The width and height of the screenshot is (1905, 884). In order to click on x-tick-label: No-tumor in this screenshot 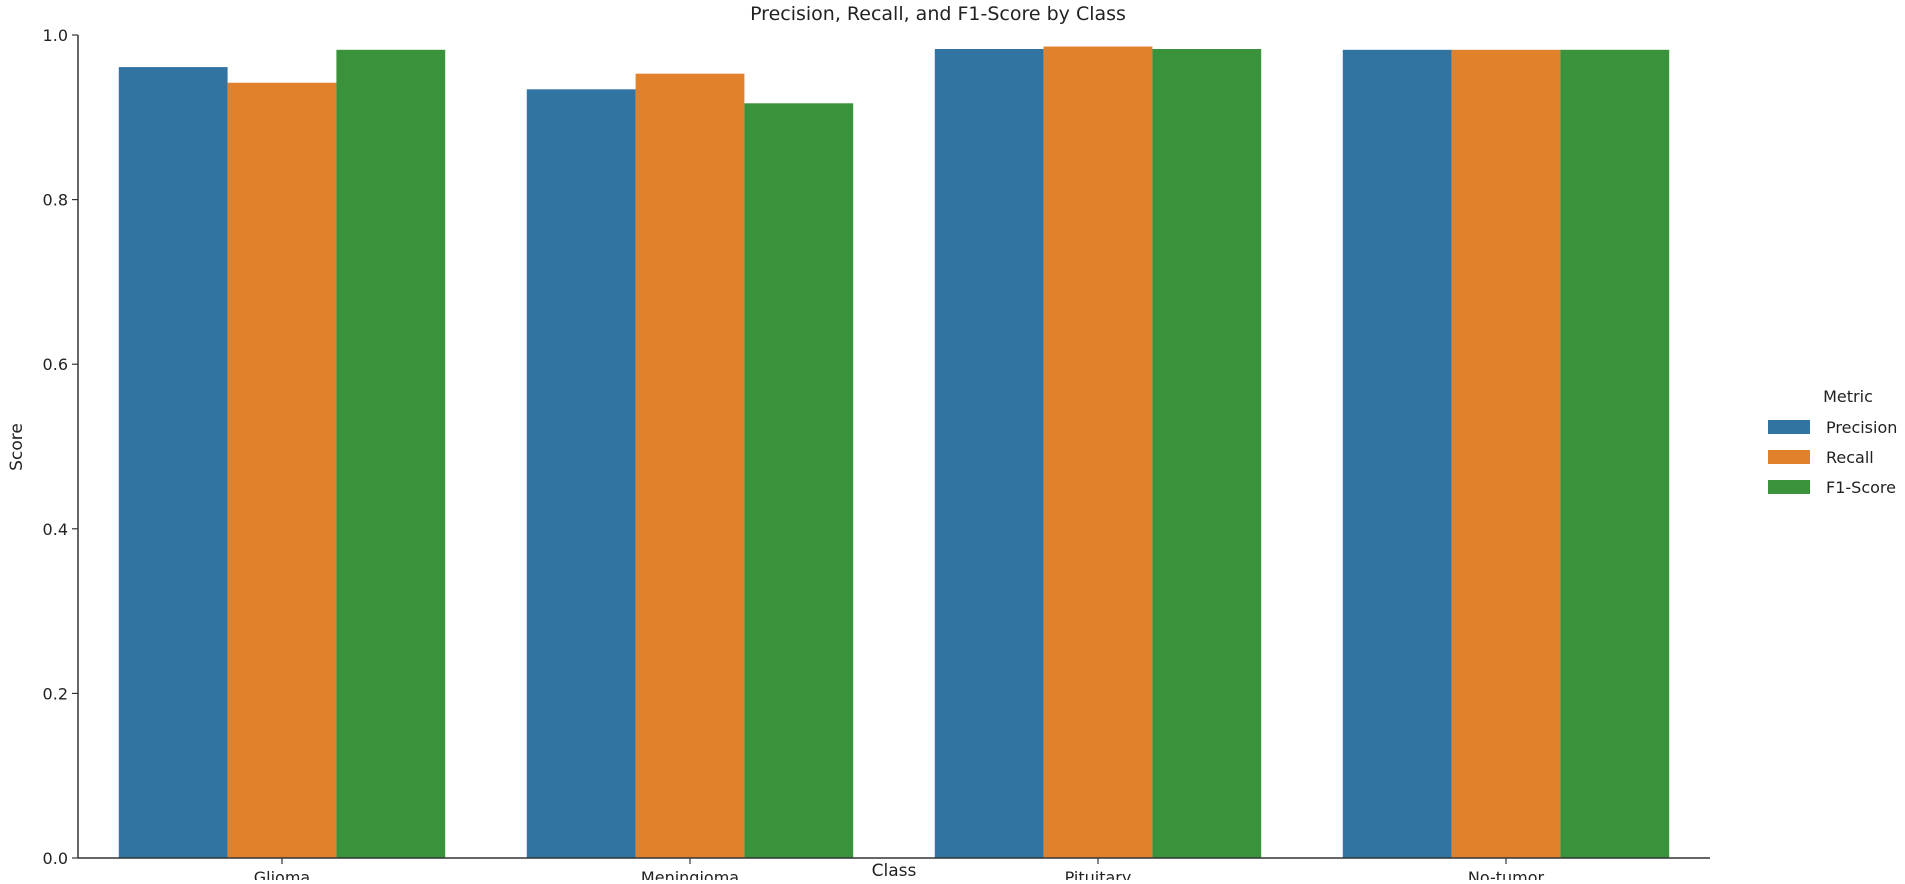, I will do `click(1506, 874)`.